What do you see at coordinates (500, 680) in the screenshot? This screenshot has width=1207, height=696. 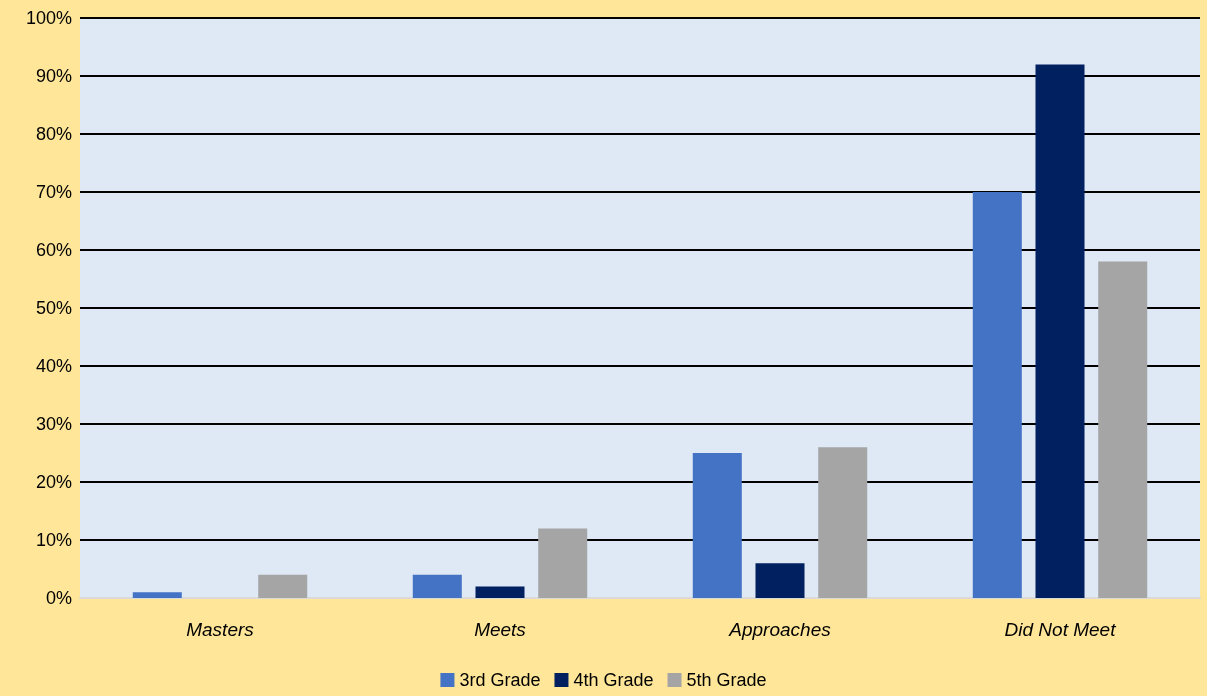 I see `legend-label: 3rd Grade` at bounding box center [500, 680].